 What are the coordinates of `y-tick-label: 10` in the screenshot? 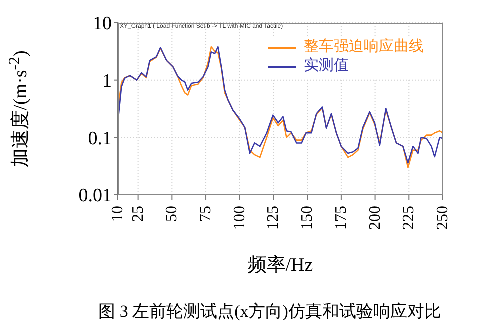 It's located at (102, 24).